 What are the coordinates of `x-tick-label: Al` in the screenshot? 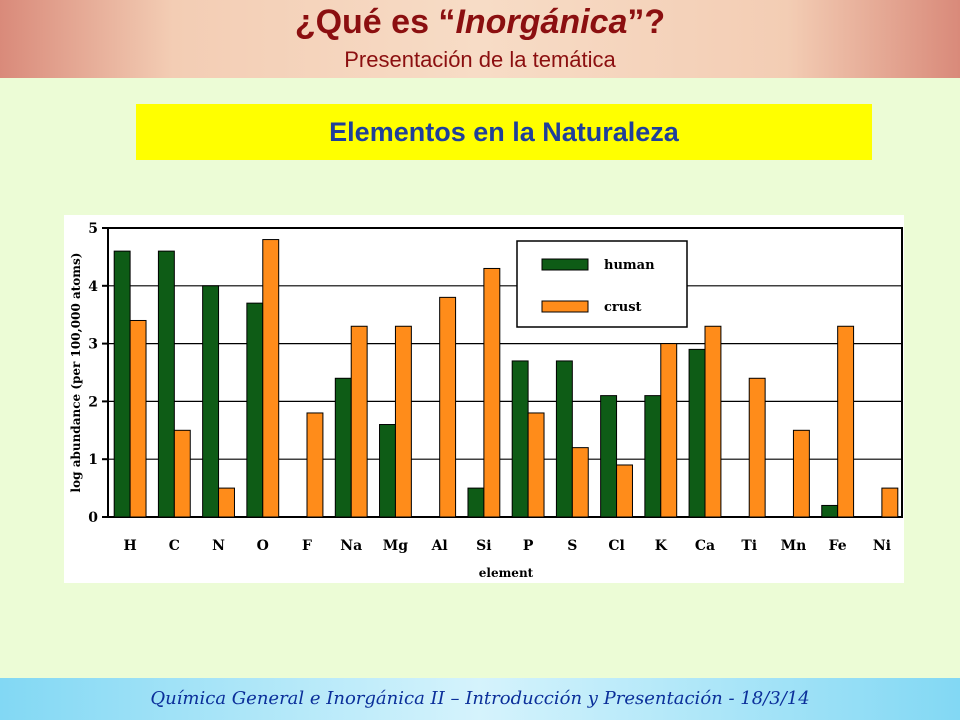 It's located at (439, 546).